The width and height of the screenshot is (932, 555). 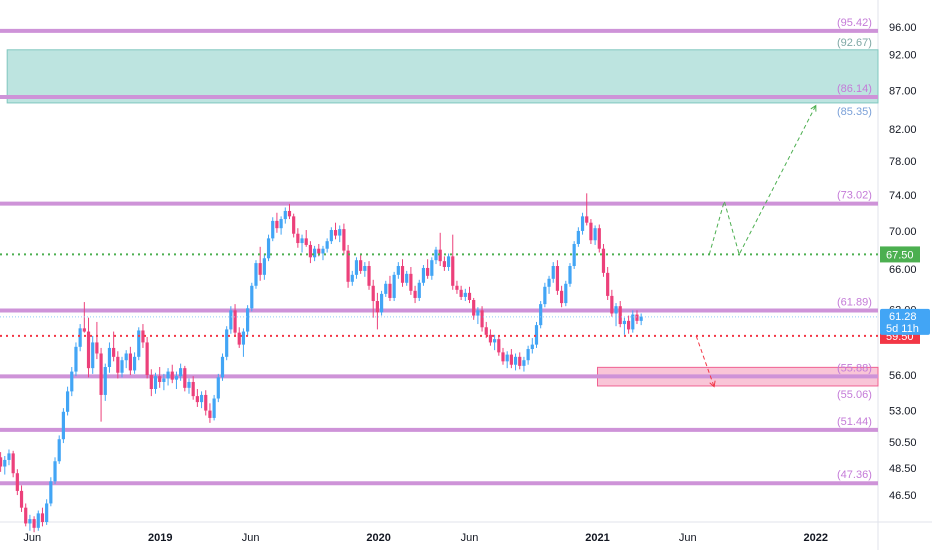 What do you see at coordinates (816, 538) in the screenshot?
I see `time-tick-label-7: 2022` at bounding box center [816, 538].